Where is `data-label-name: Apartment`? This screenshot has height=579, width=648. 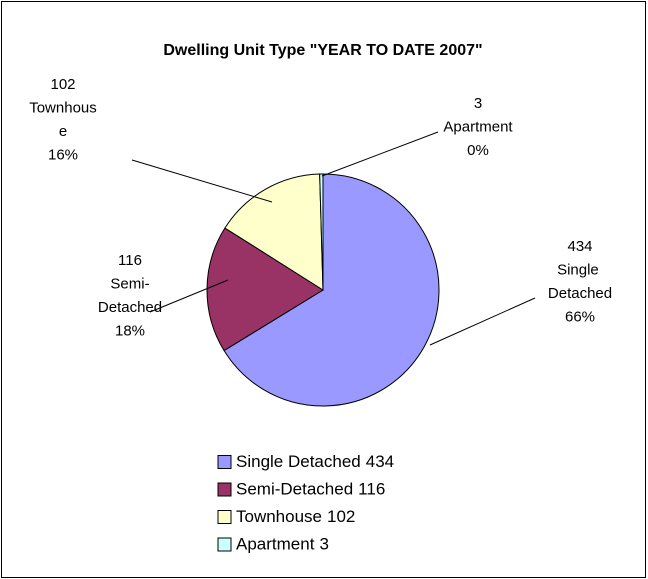 data-label-name: Apartment is located at coordinates (478, 127).